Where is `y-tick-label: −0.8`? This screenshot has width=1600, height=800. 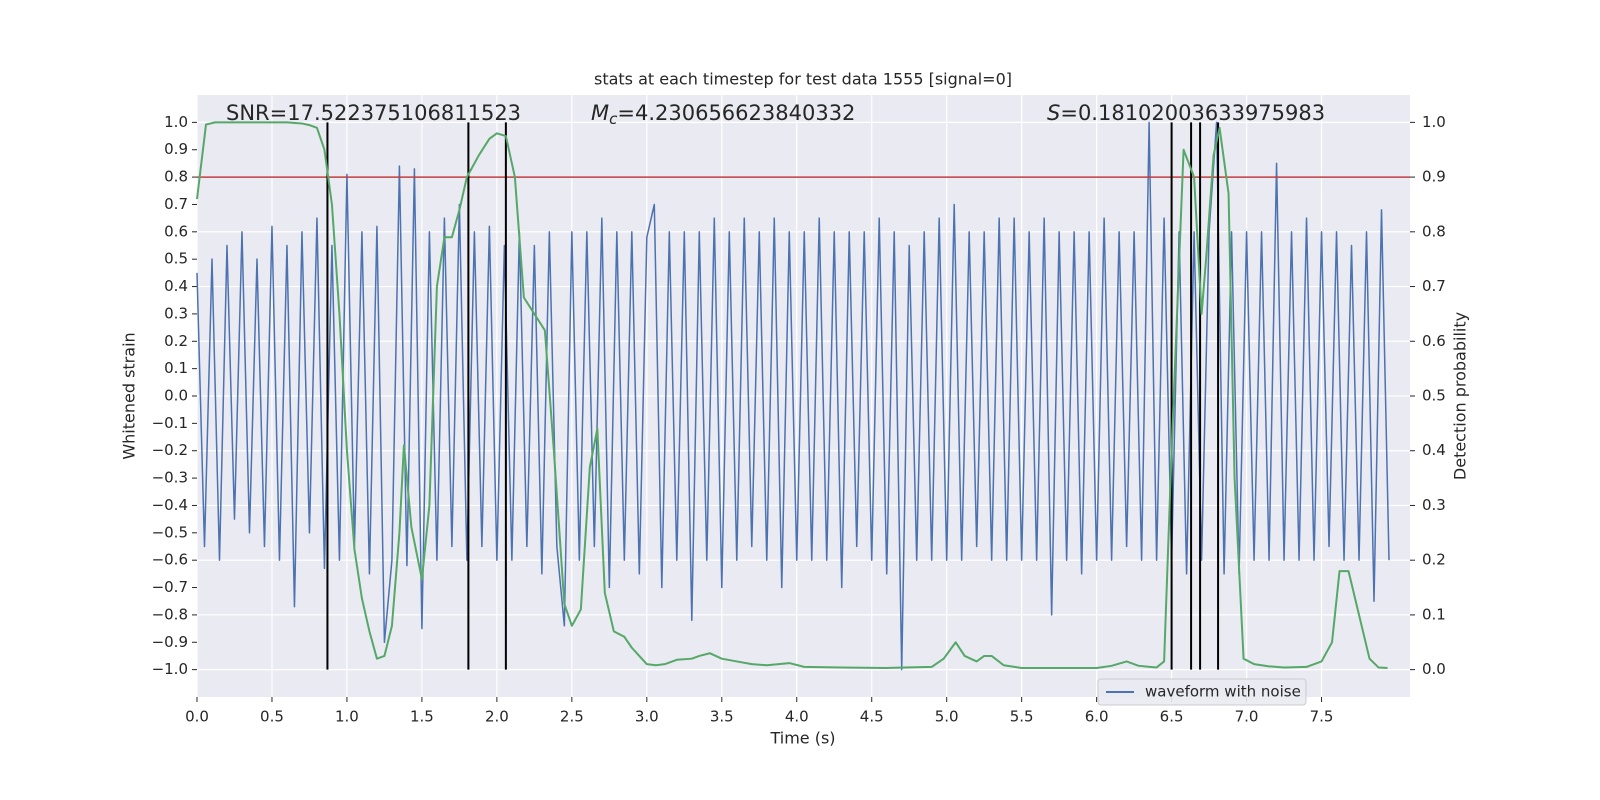
y-tick-label: −0.8 is located at coordinates (170, 614).